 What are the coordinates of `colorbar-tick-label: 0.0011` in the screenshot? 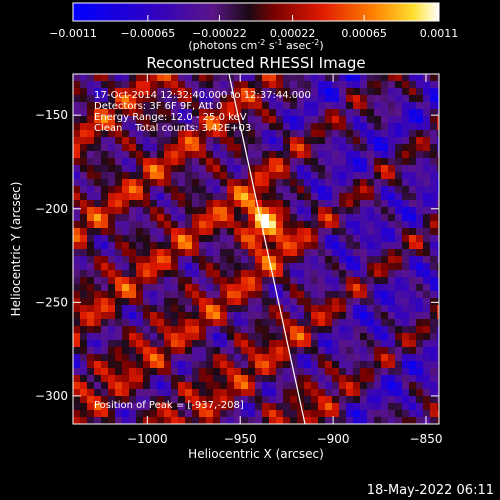 It's located at (439, 33).